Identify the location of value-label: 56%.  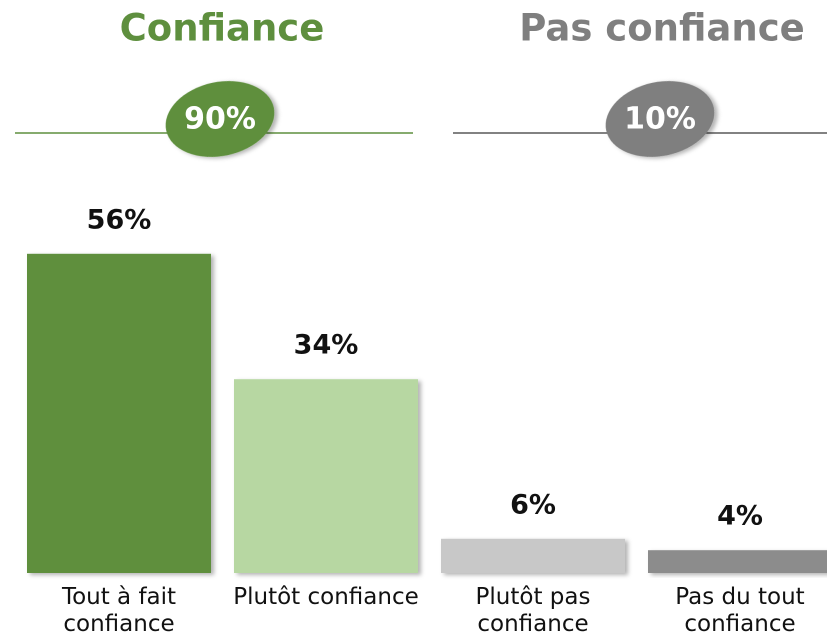
(119, 219).